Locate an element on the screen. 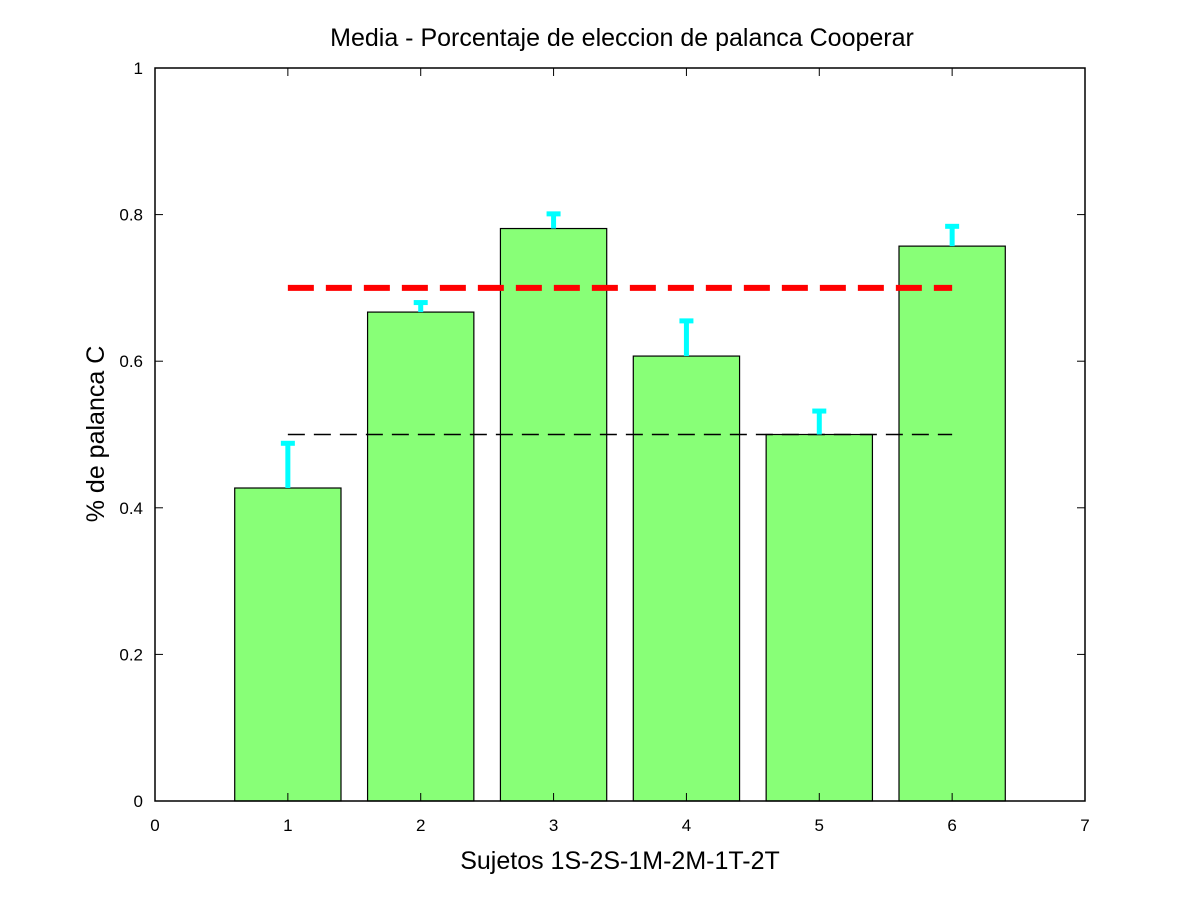 The height and width of the screenshot is (900, 1200). x-tick-label: 1 is located at coordinates (287, 825).